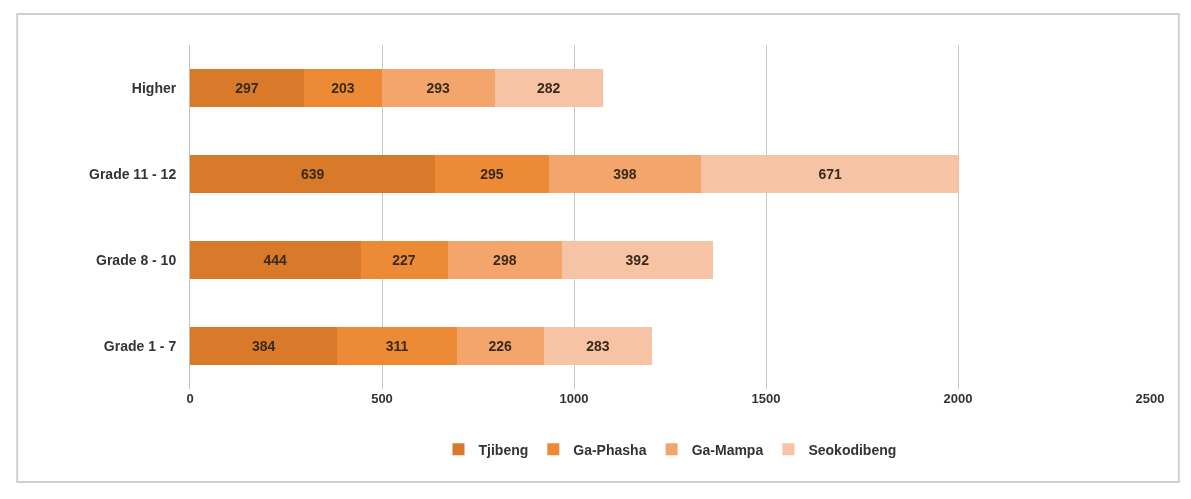  Describe the element at coordinates (727, 449) in the screenshot. I see `legend-label: Ga-Mampa` at that location.